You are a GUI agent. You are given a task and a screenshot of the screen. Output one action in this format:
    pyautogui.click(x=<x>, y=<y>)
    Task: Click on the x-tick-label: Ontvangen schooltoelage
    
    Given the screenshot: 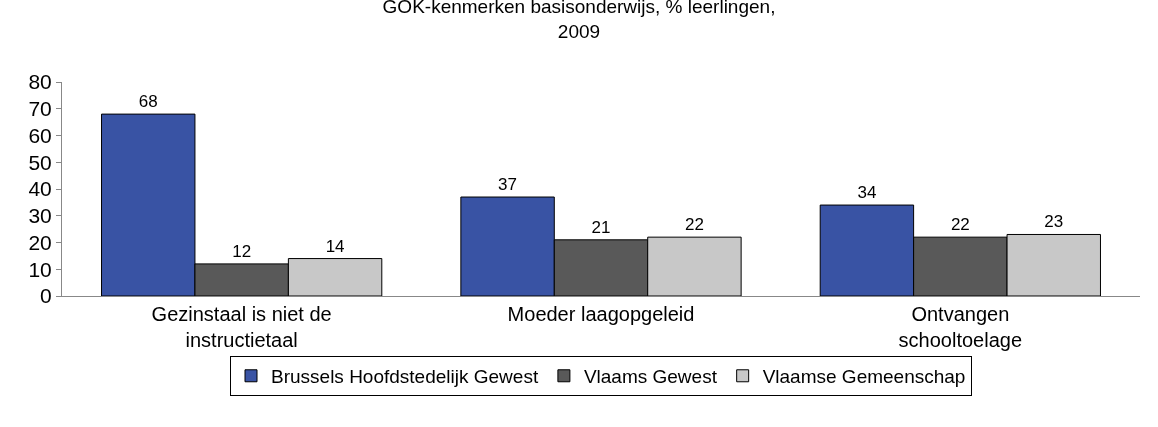 What is the action you would take?
    pyautogui.click(x=960, y=327)
    